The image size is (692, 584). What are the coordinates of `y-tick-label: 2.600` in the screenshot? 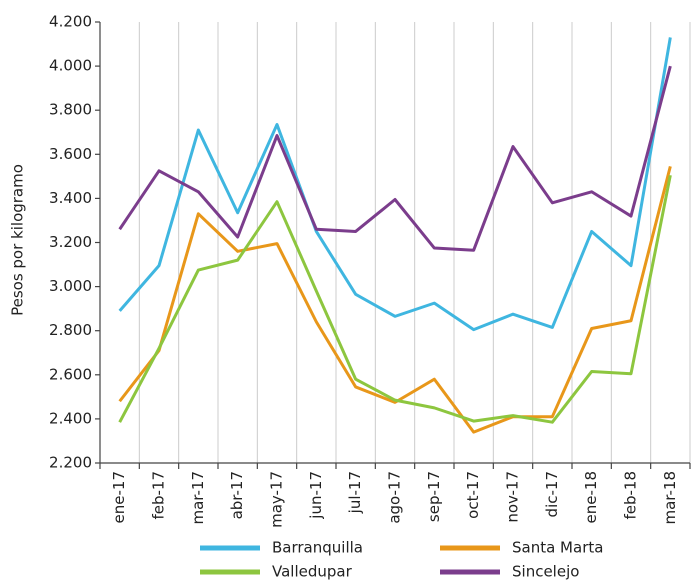 It's located at (70, 374).